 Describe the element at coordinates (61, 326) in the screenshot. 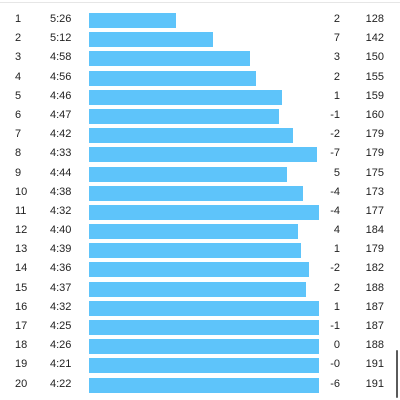

I see `split-pace: 4:25` at that location.